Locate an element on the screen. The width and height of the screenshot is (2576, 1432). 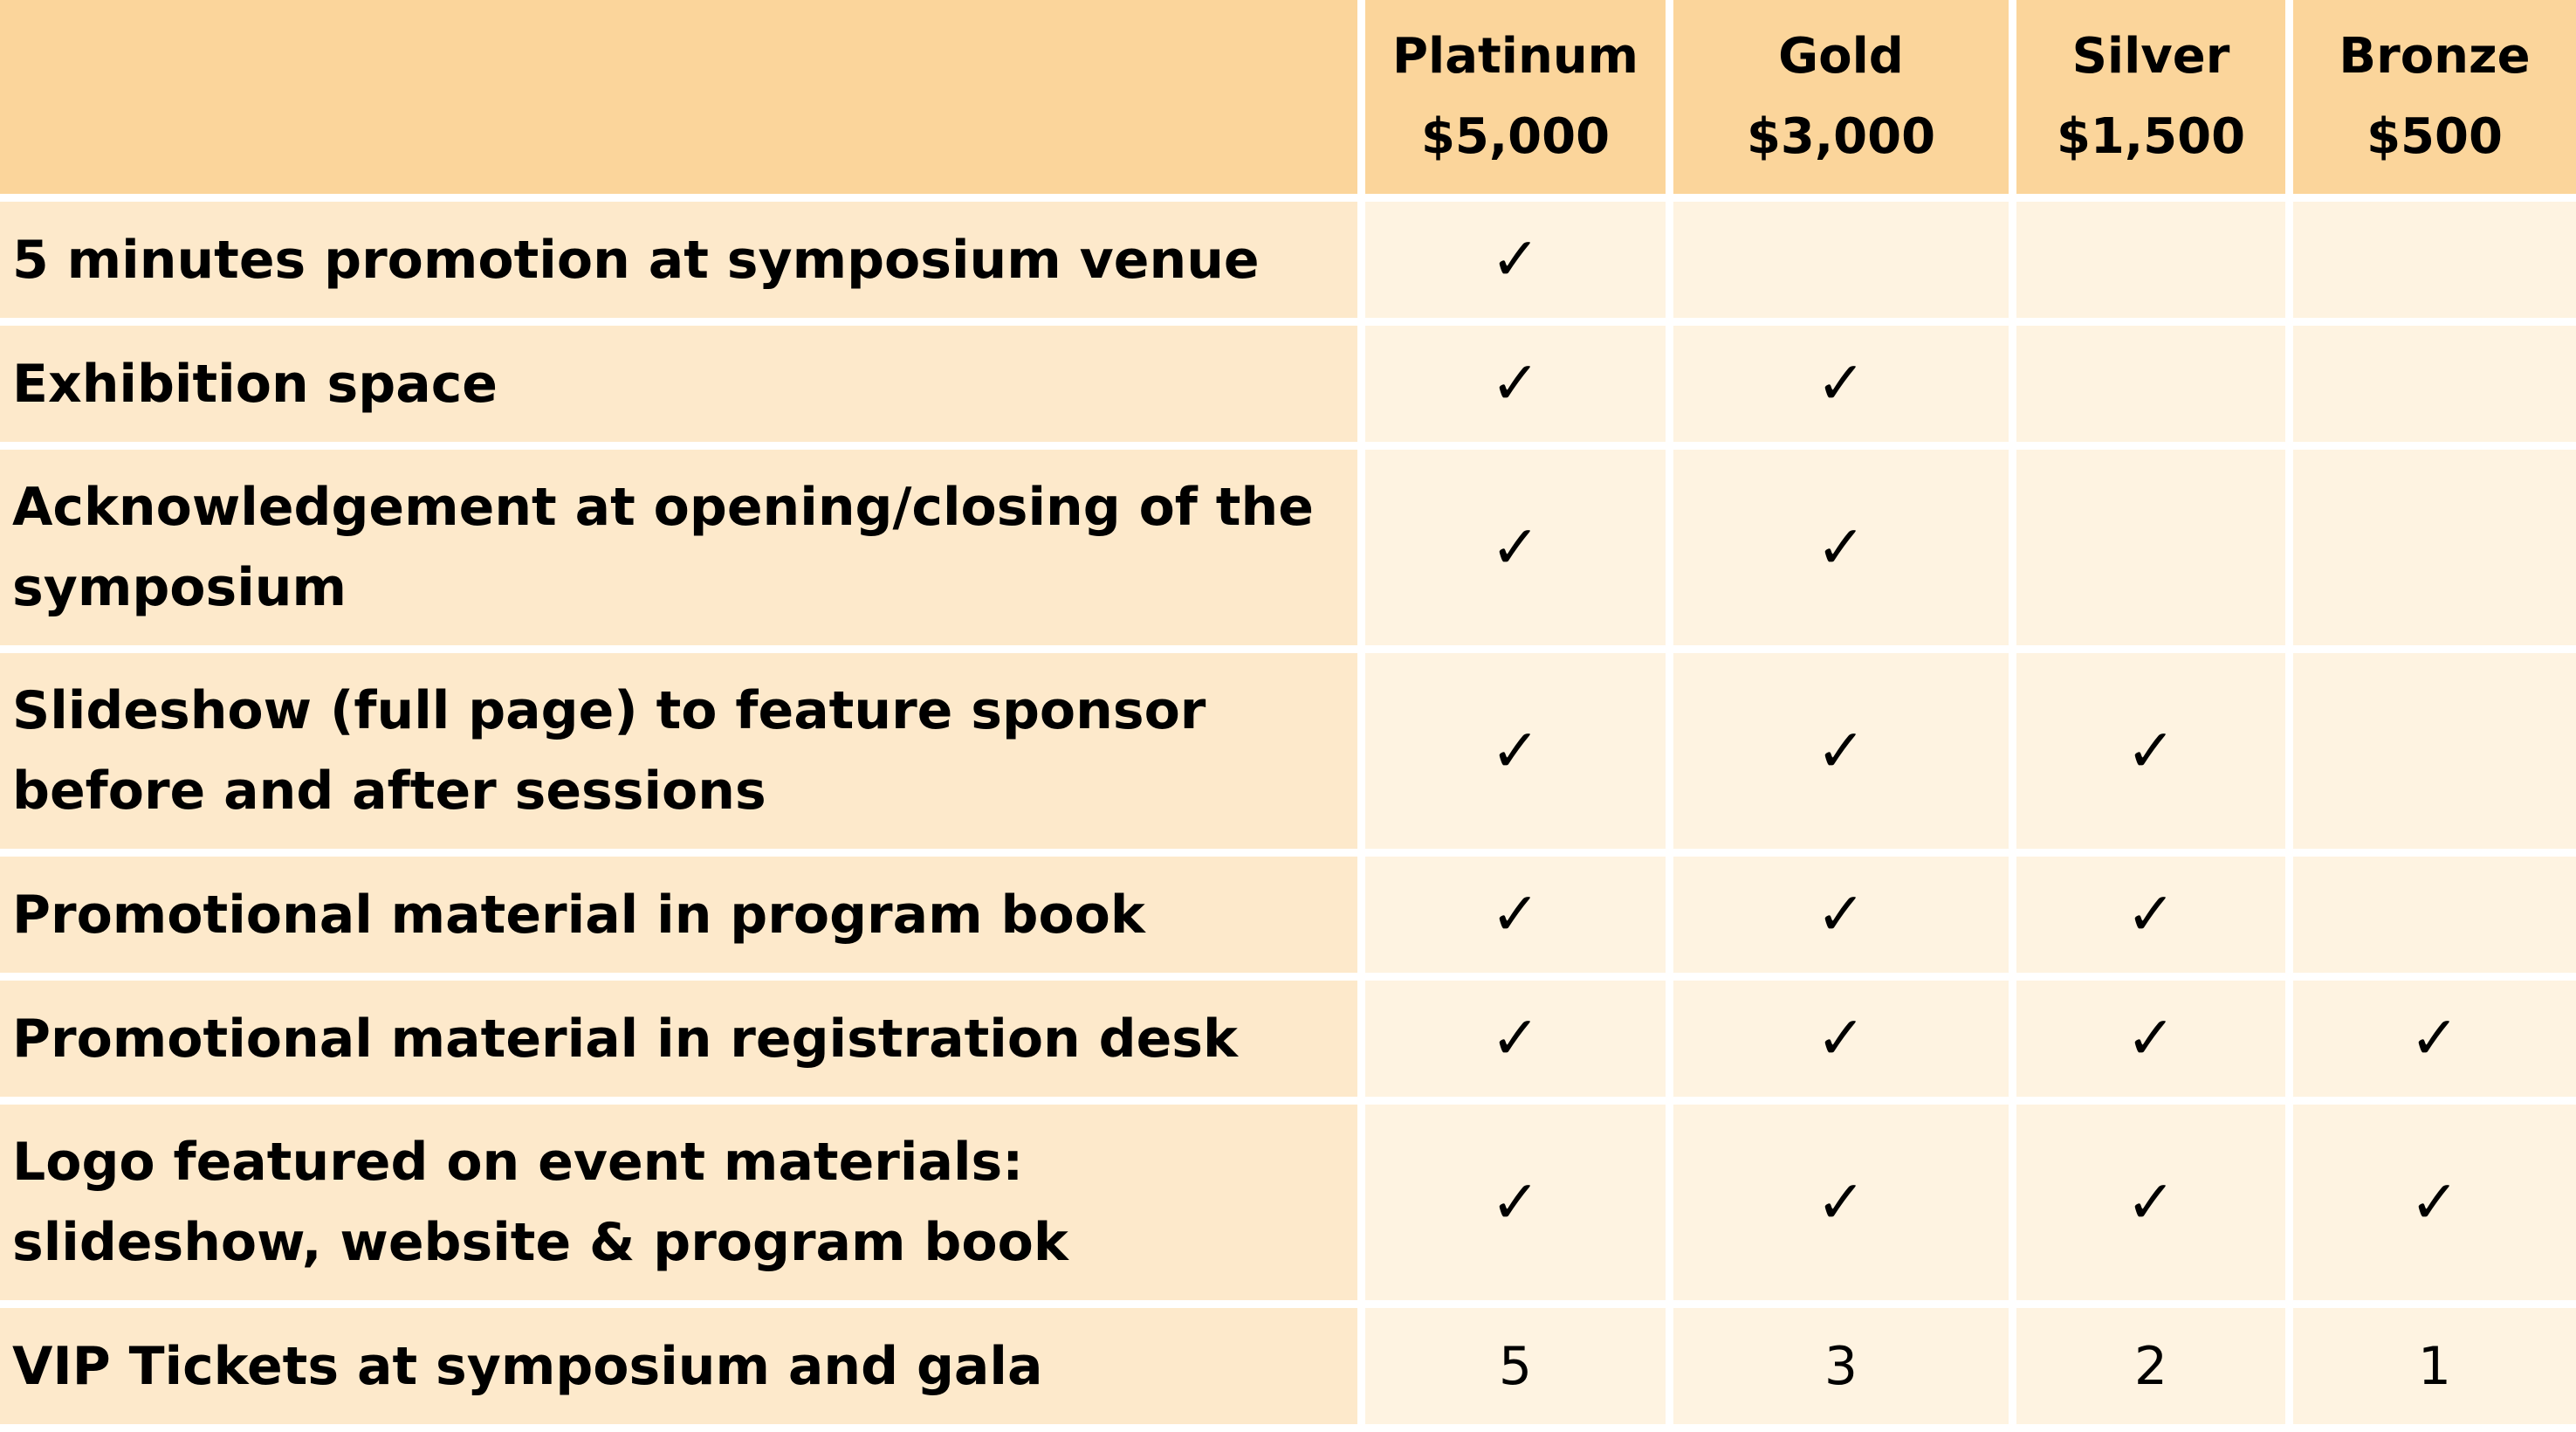
table-row: 5 minutes promotion at symposium venue ✓ is located at coordinates (1288, 260).